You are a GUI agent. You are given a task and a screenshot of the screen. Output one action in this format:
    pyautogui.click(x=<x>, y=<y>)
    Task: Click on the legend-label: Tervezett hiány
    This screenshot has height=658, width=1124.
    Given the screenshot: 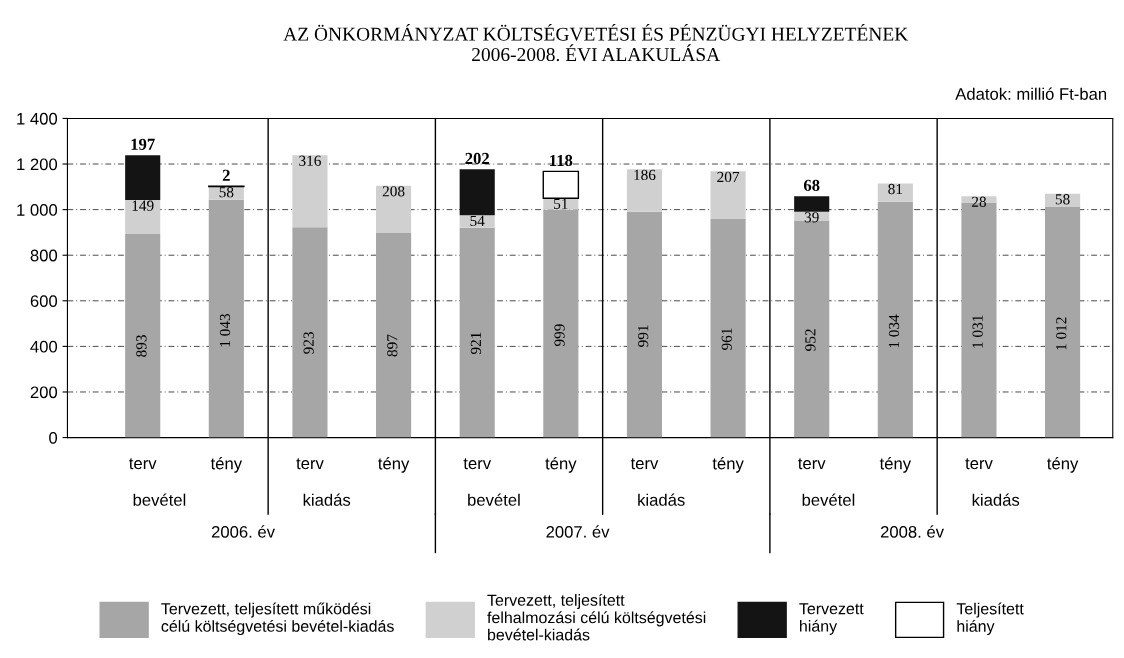 What is the action you would take?
    pyautogui.click(x=831, y=619)
    